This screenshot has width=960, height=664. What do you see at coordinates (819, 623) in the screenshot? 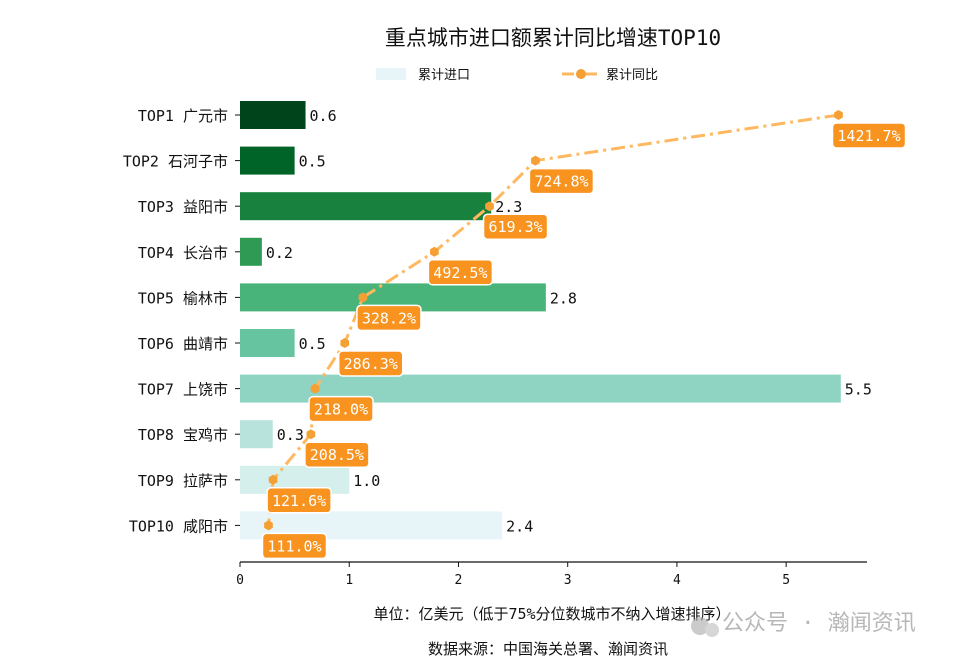
I see `watermark-text: 公众号 · 瀚闻资讯` at bounding box center [819, 623].